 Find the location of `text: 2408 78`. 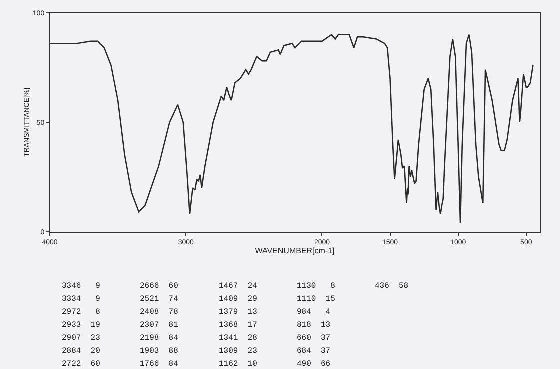

text: 2408 78 is located at coordinates (159, 312).